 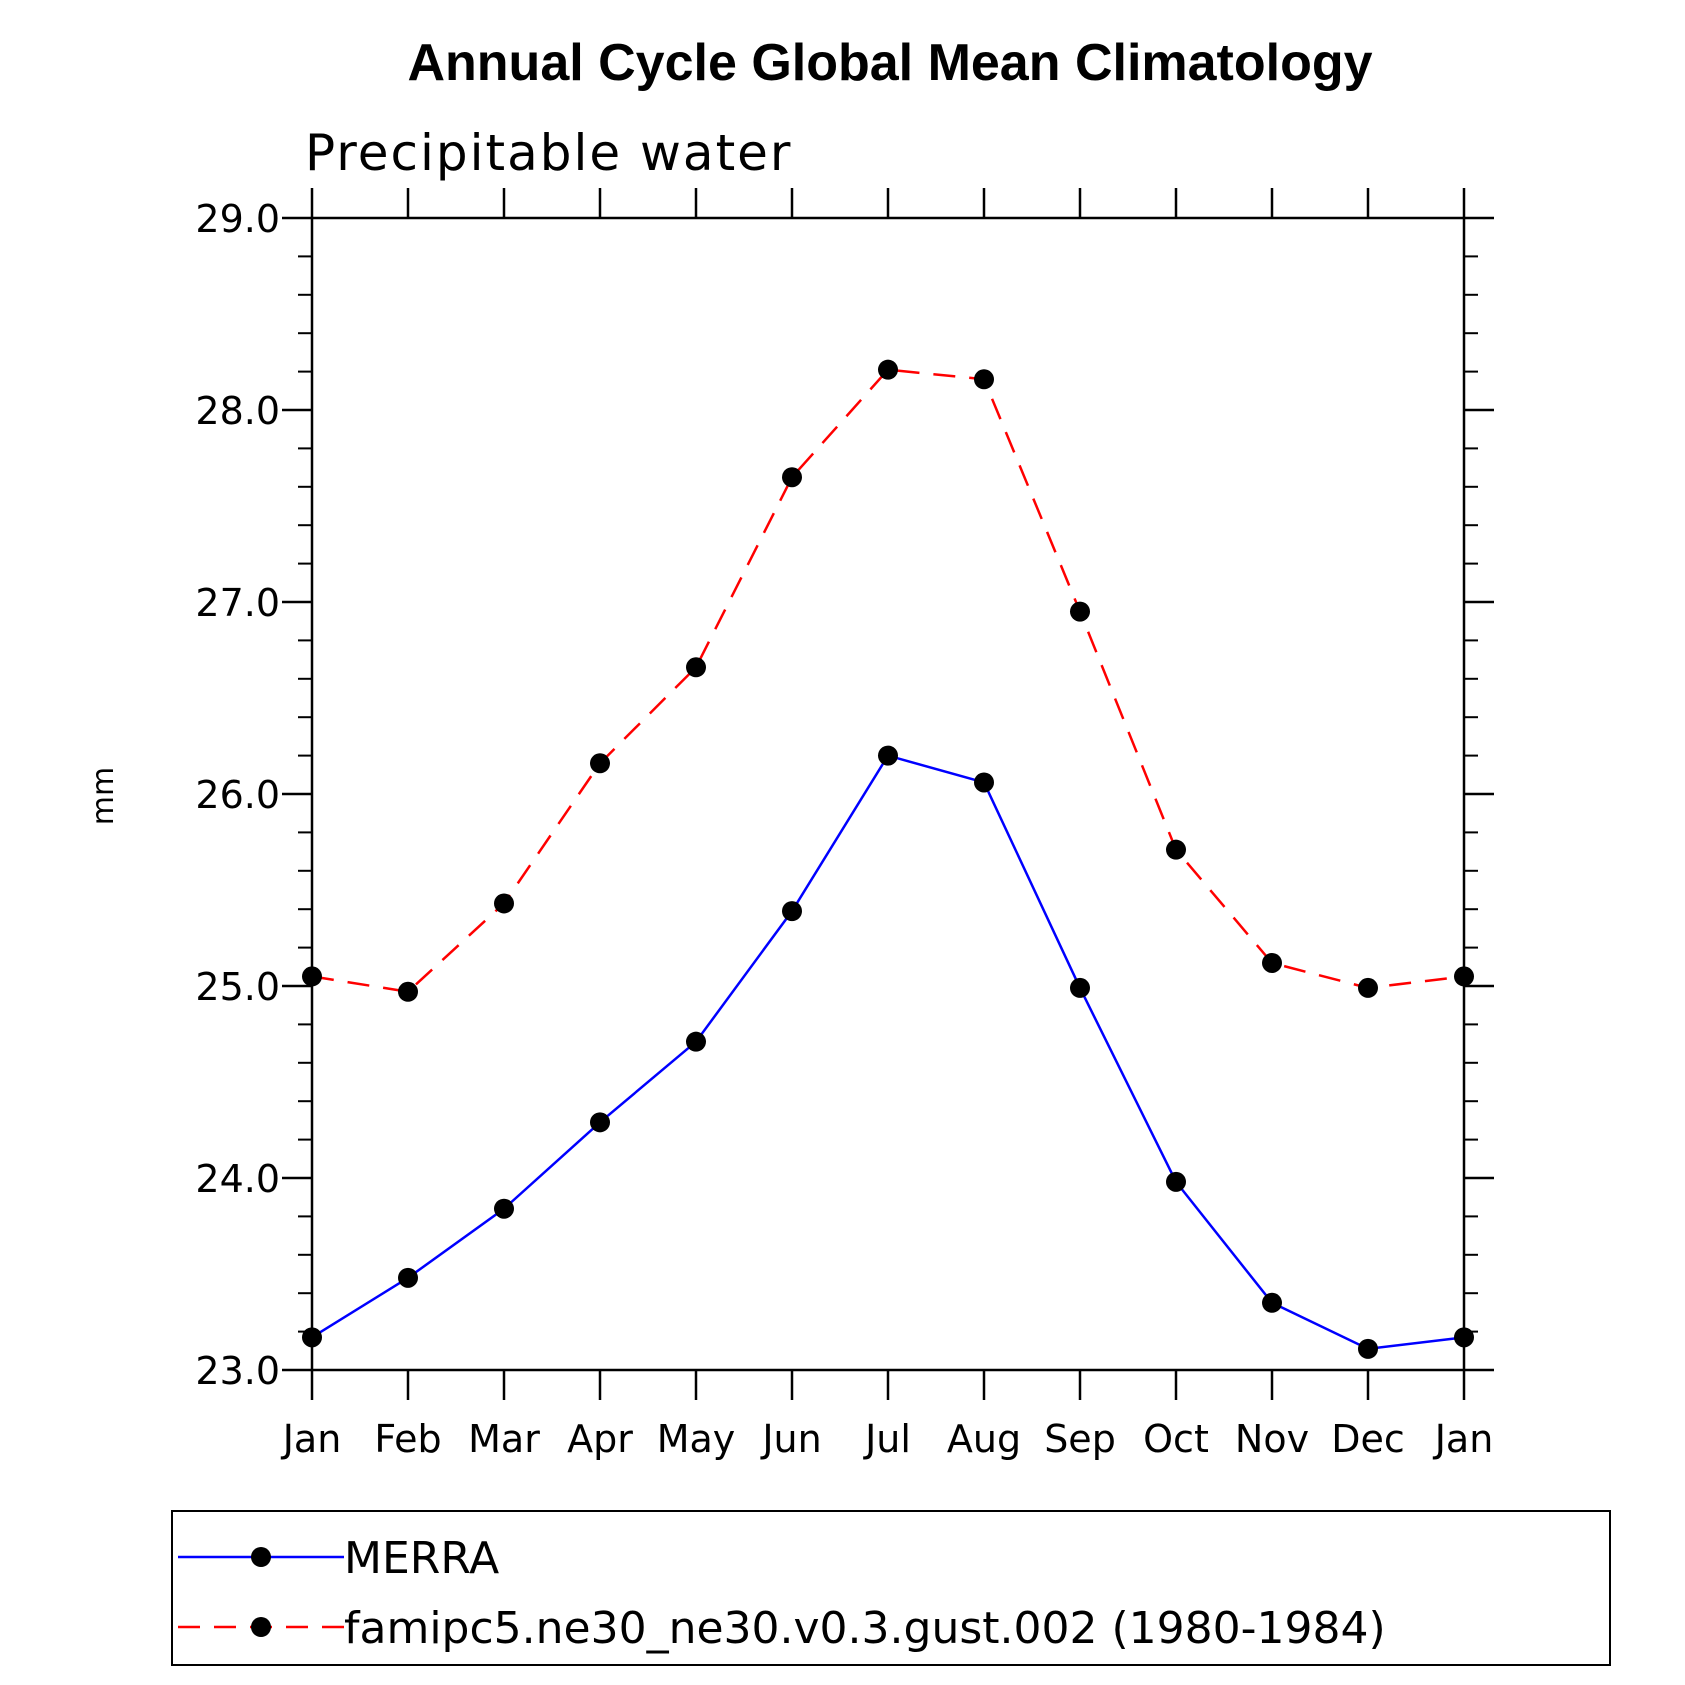 What do you see at coordinates (887, 1439) in the screenshot?
I see `x-tick-label: Jul` at bounding box center [887, 1439].